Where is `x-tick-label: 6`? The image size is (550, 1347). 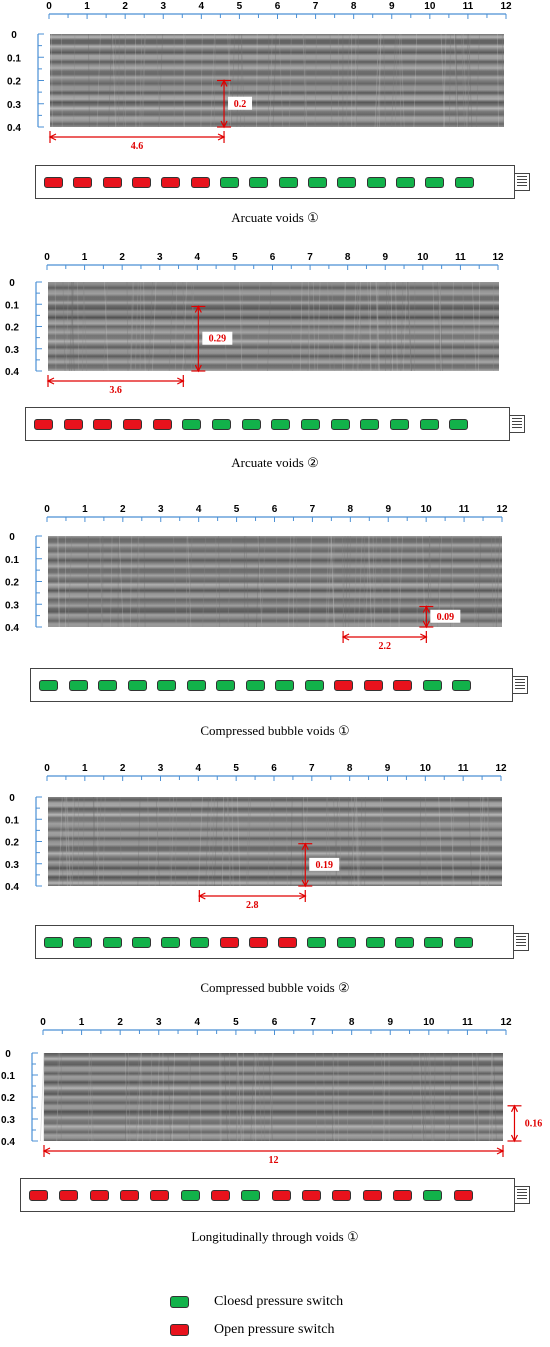
x-tick-label: 6 is located at coordinates (275, 509).